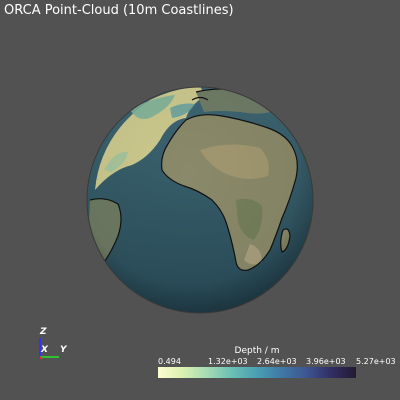 Image resolution: width=400 pixels, height=400 pixels. I want to click on y-axis-label: Y, so click(63, 350).